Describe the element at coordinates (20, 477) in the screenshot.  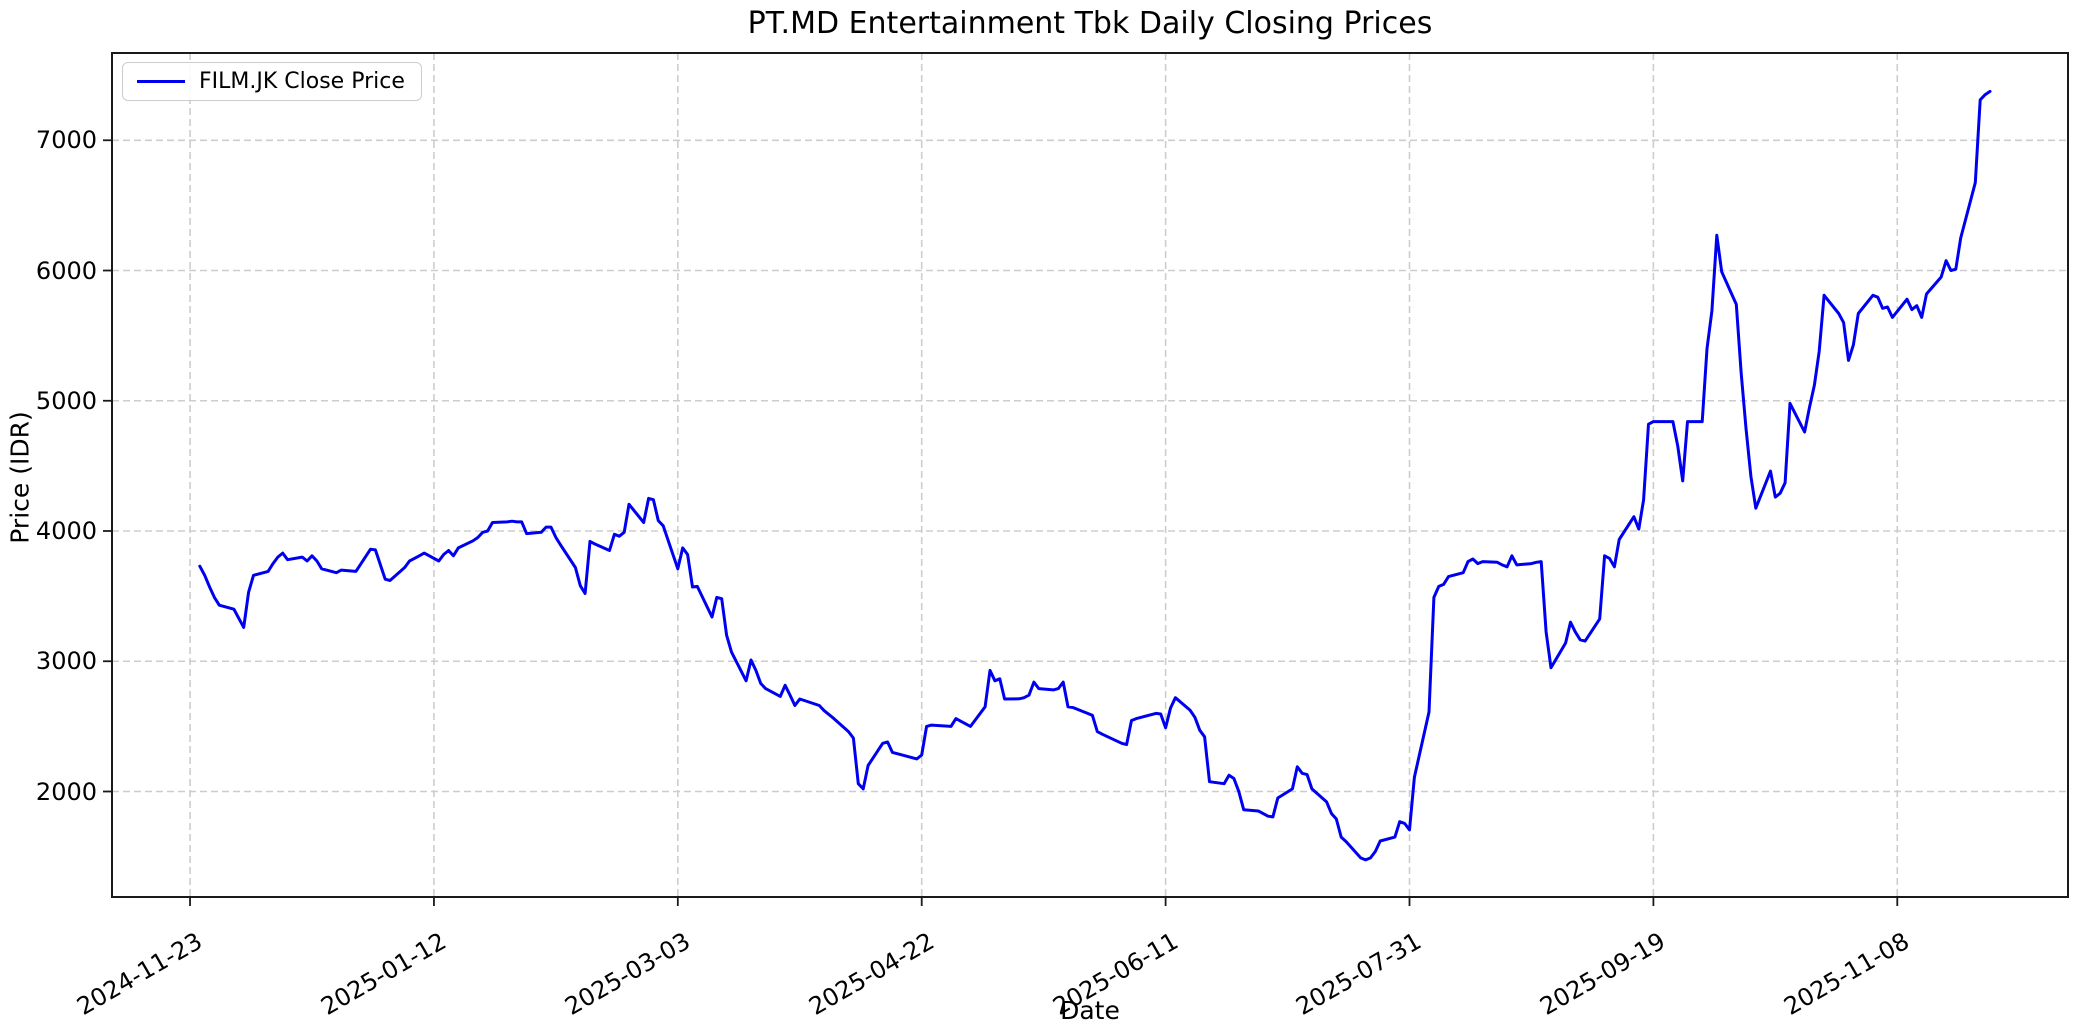
I see `y-axis-label: Price (IDR)` at that location.